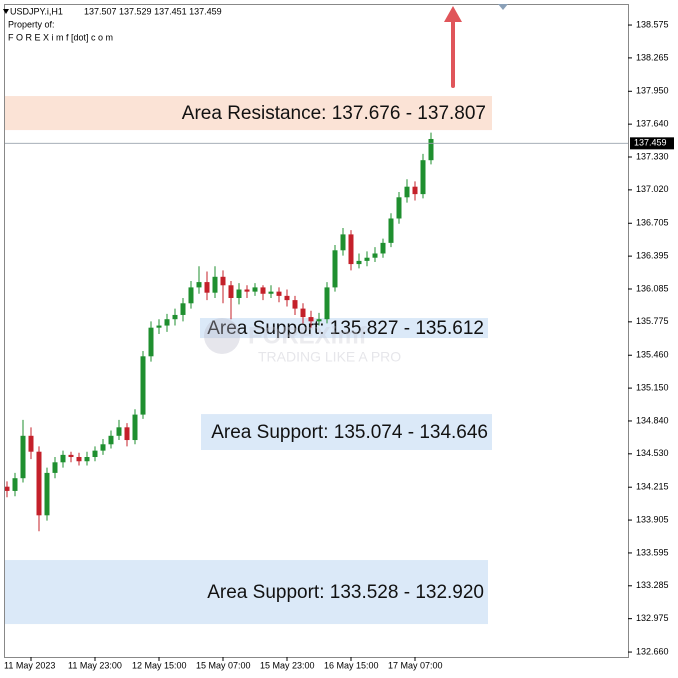 This screenshot has width=678, height=678. I want to click on quote: 137.507 137.529 137.451 137.459, so click(153, 11).